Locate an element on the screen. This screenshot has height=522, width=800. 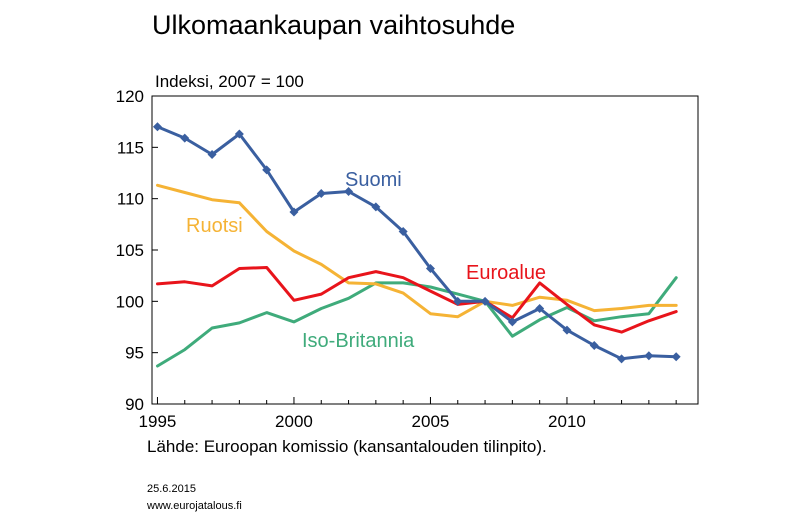
website-label: www.eurojatalous.fi is located at coordinates (194, 506).